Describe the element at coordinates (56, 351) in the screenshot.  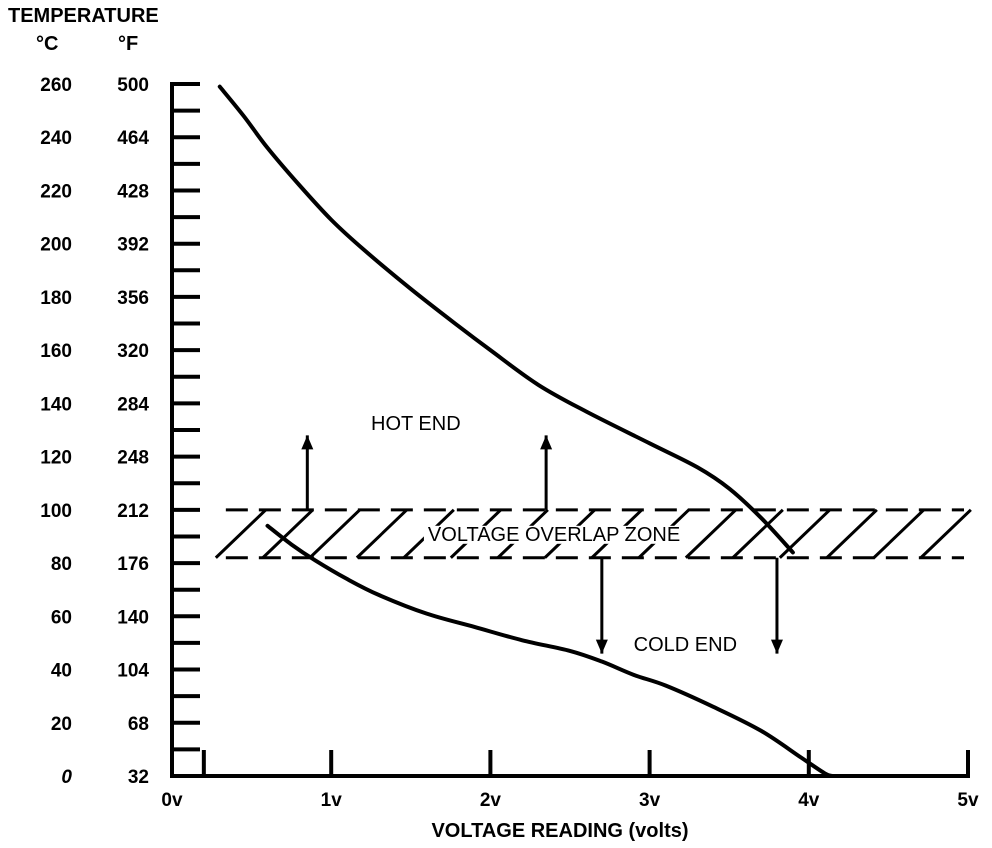
I see `y-tick-label-celsius: 160` at that location.